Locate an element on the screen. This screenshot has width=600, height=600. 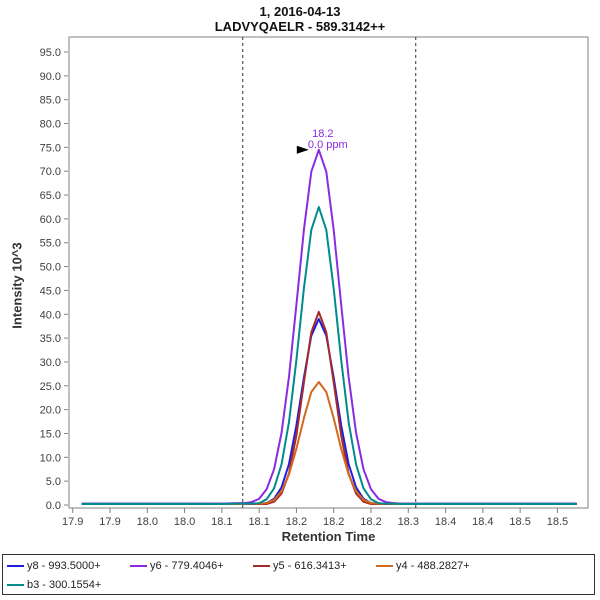
y-tick-label: 80.0 is located at coordinates (50, 125).